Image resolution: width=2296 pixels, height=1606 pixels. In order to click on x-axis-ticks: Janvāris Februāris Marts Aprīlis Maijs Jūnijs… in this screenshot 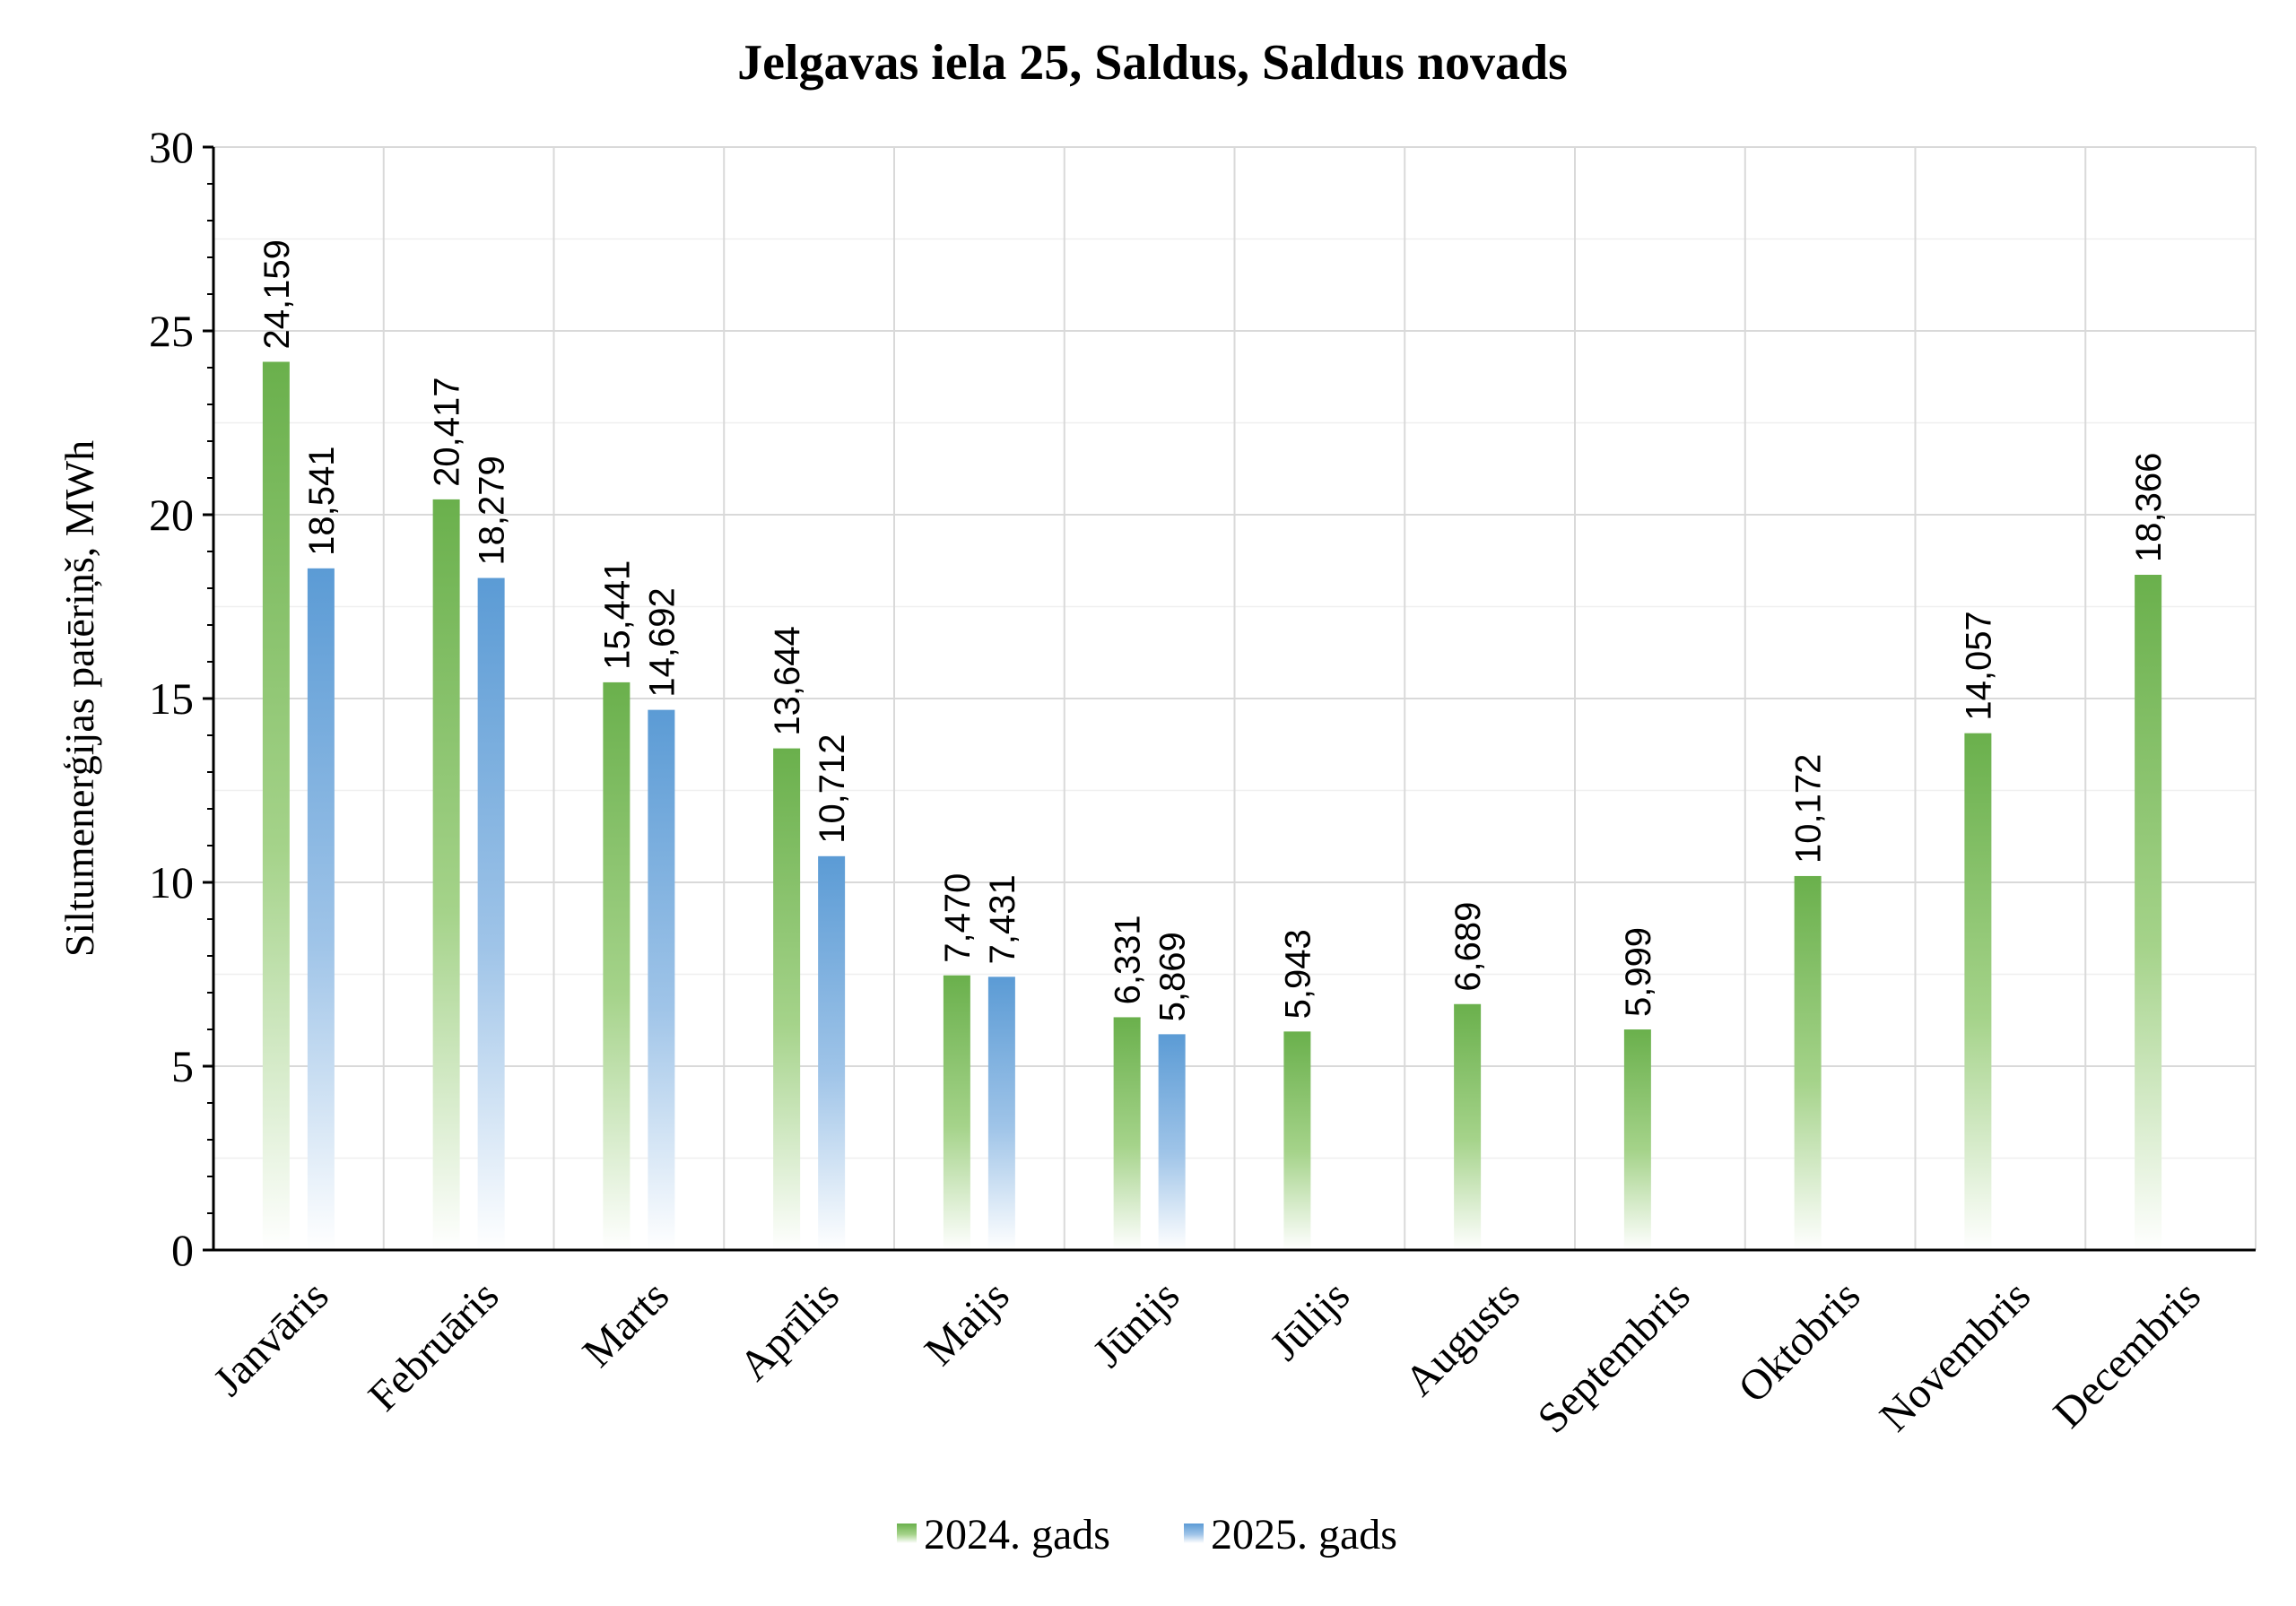, I will do `click(1207, 1357)`.